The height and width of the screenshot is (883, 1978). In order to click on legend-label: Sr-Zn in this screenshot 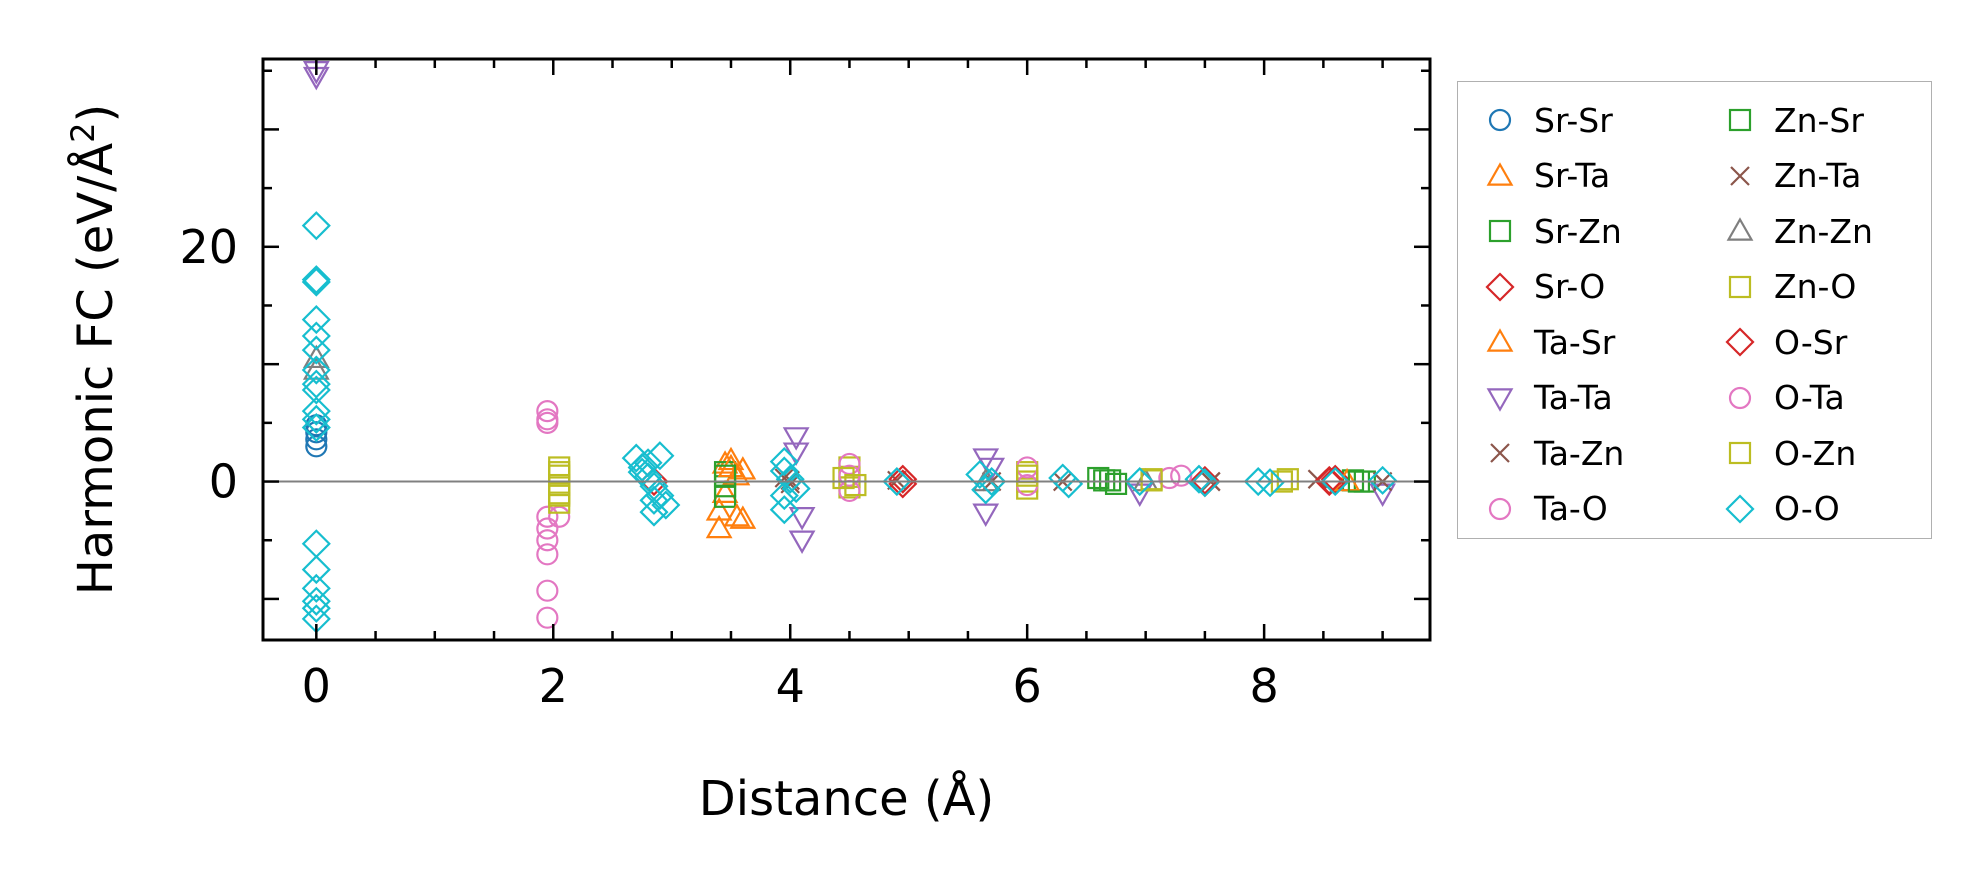, I will do `click(1578, 231)`.